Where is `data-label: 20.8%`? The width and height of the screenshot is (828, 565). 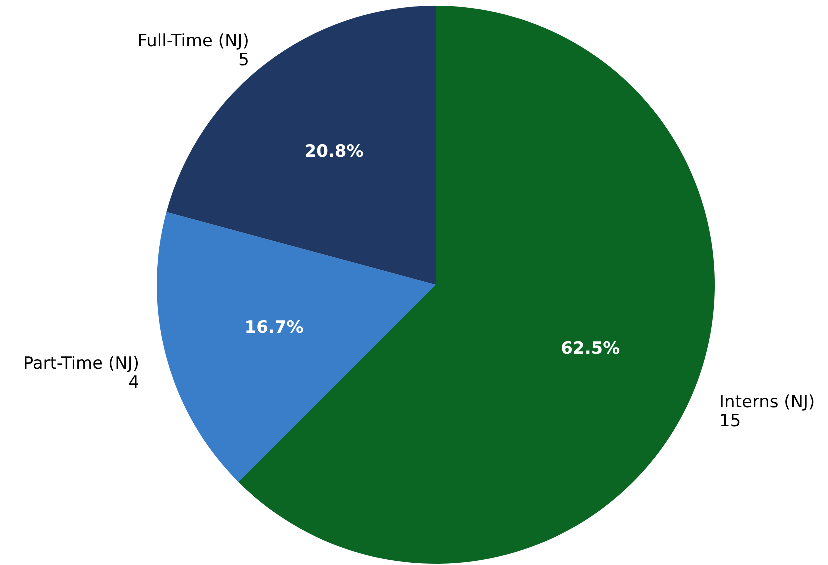
data-label: 20.8% is located at coordinates (334, 152).